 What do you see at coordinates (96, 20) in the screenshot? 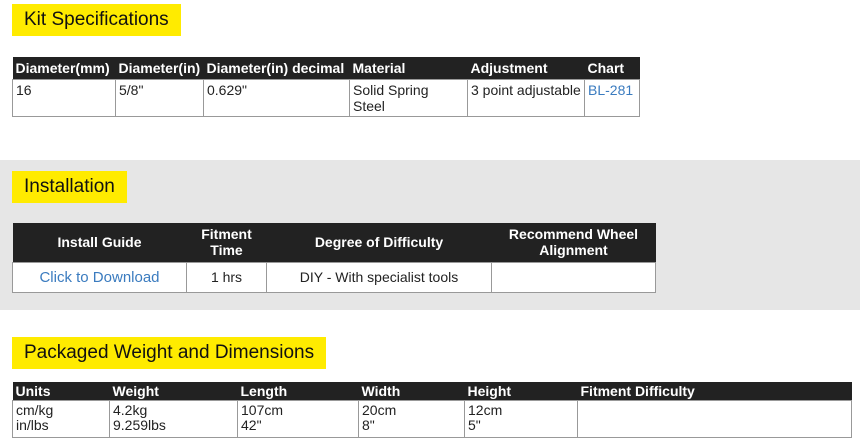
I see `kit-specifications-title: Kit Specifications` at bounding box center [96, 20].